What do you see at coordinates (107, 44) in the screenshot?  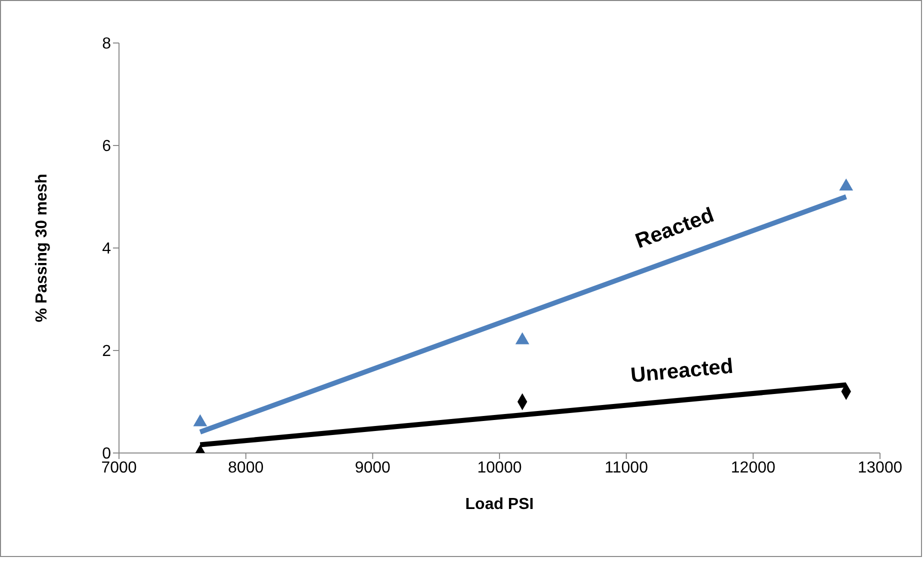 I see `y-tick-label: 8` at bounding box center [107, 44].